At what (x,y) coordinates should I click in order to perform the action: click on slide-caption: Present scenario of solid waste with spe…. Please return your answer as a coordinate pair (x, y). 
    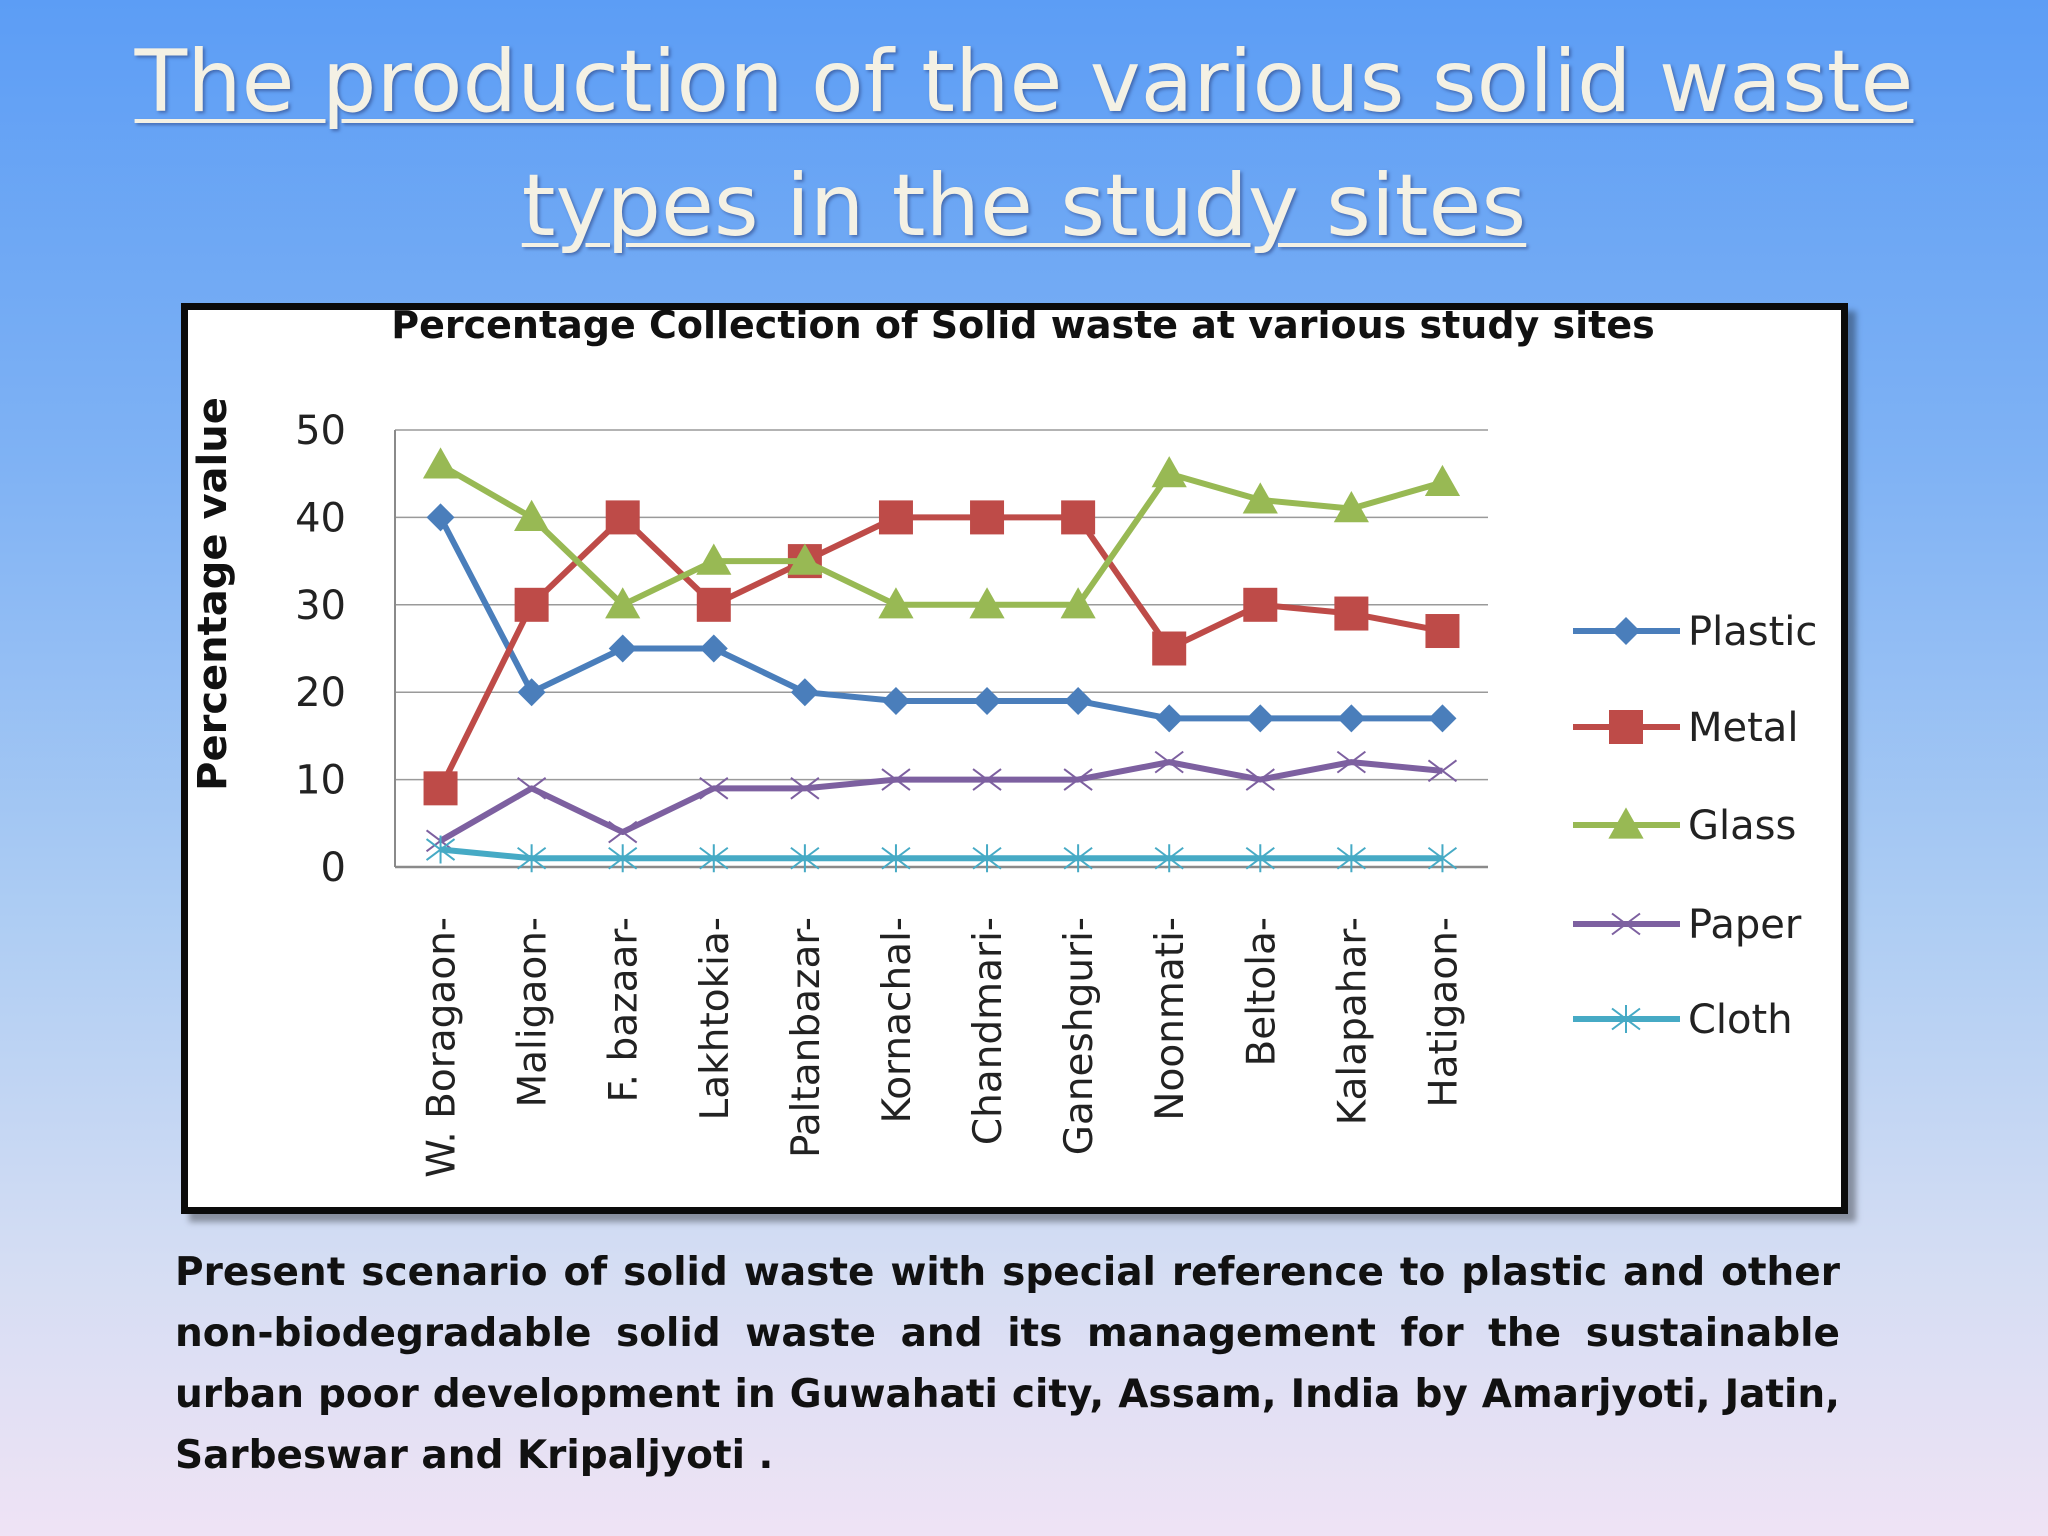
    Looking at the image, I should click on (1007, 1364).